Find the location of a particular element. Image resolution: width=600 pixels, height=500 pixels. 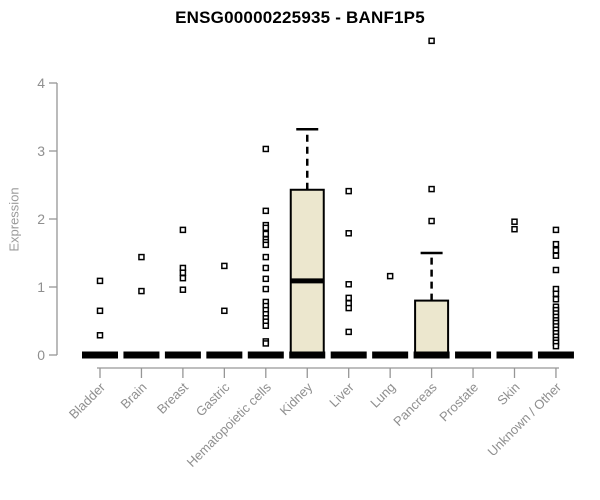

y-tick-label: 1 is located at coordinates (41, 287).